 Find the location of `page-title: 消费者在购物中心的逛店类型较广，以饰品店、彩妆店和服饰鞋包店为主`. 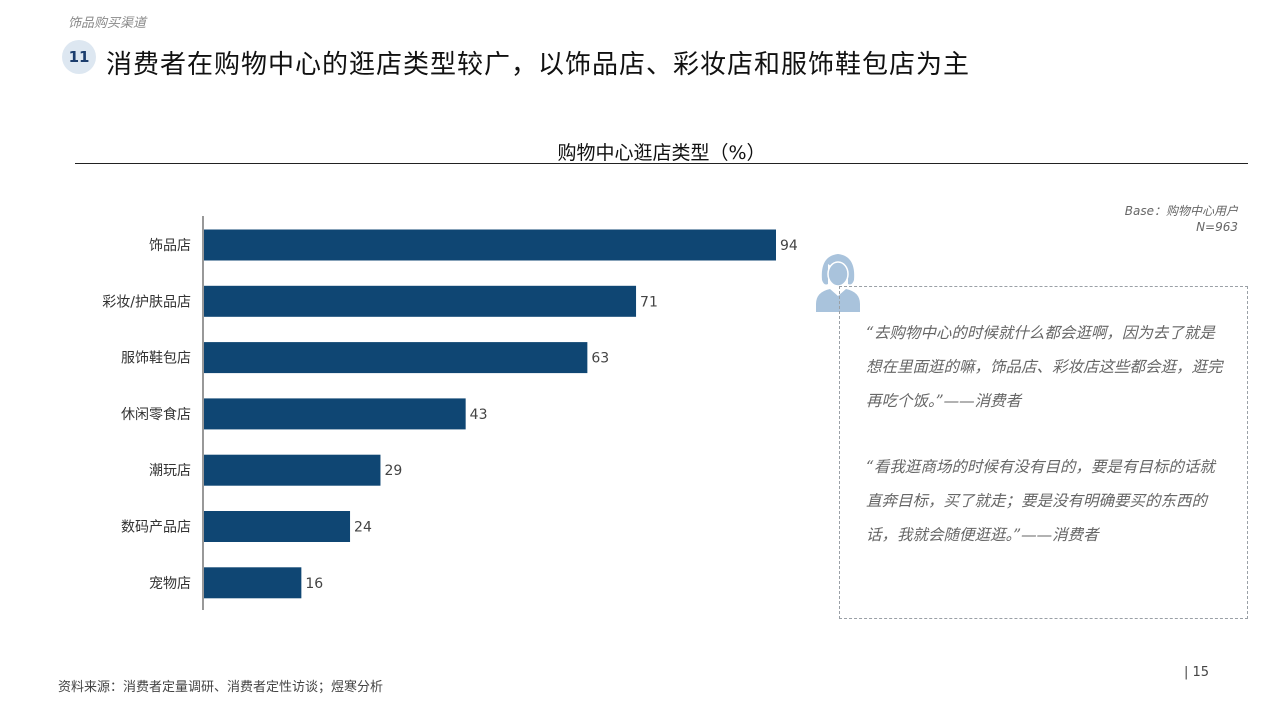

page-title: 消费者在购物中心的逛店类型较广，以饰品店、彩妆店和服饰鞋包店为主 is located at coordinates (538, 65).